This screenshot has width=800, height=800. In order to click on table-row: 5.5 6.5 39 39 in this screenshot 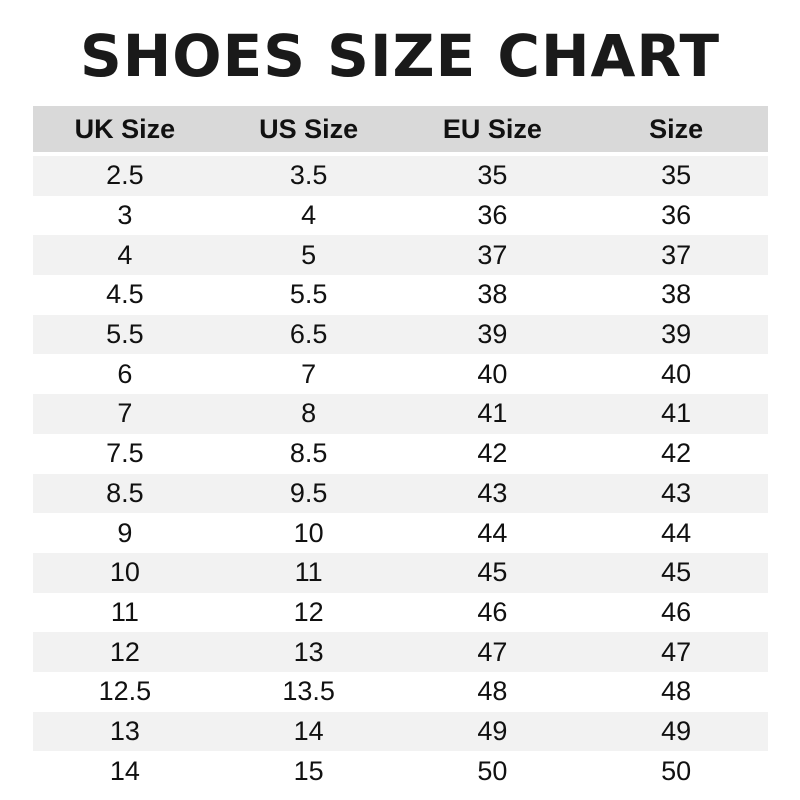, I will do `click(400, 334)`.